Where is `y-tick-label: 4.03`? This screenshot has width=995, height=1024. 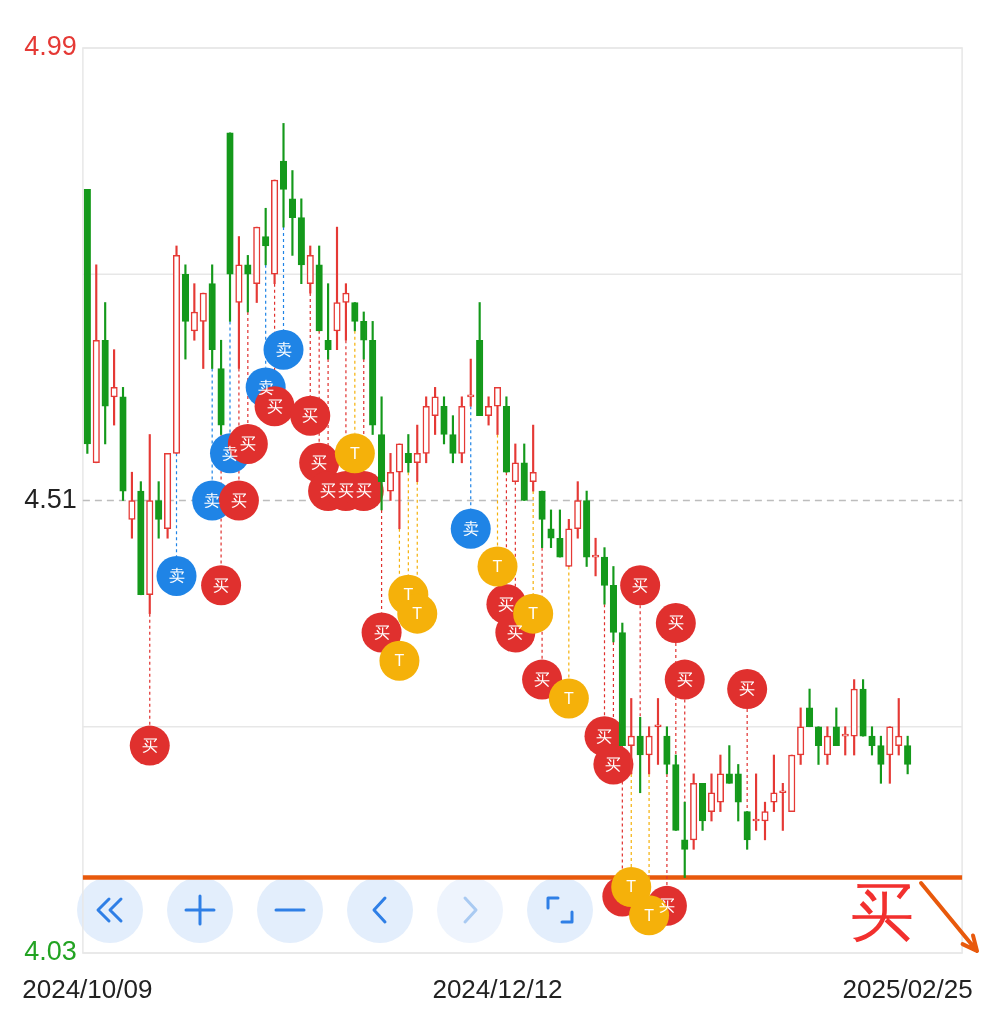
y-tick-label: 4.03 is located at coordinates (50, 951).